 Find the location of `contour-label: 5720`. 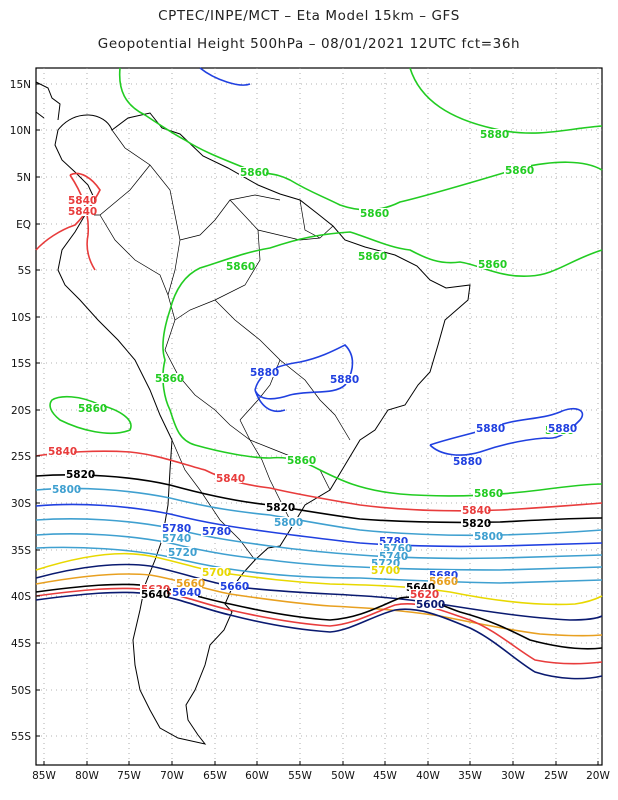

contour-label: 5720 is located at coordinates (182, 553).